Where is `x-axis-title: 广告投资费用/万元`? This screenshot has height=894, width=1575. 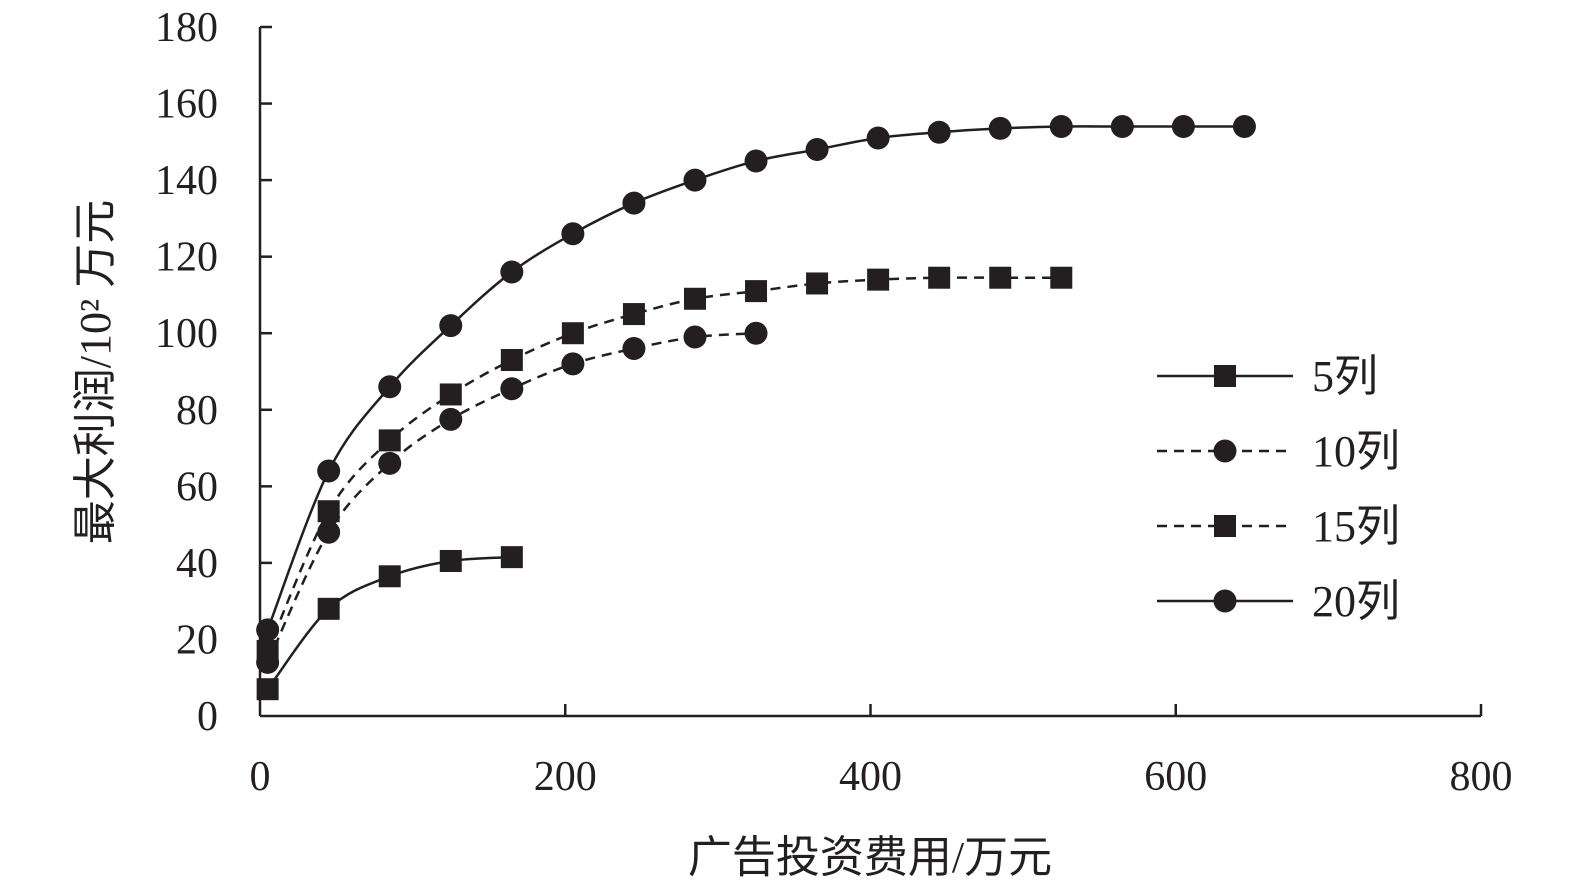 x-axis-title: 广告投资费用/万元 is located at coordinates (870, 857).